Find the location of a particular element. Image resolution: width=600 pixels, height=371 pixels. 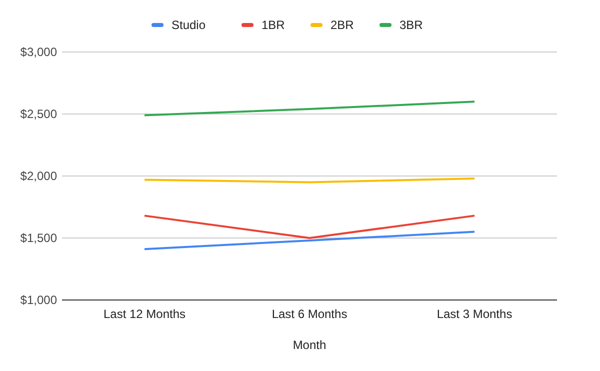

x-tick-label: Last 6 Months is located at coordinates (310, 314).